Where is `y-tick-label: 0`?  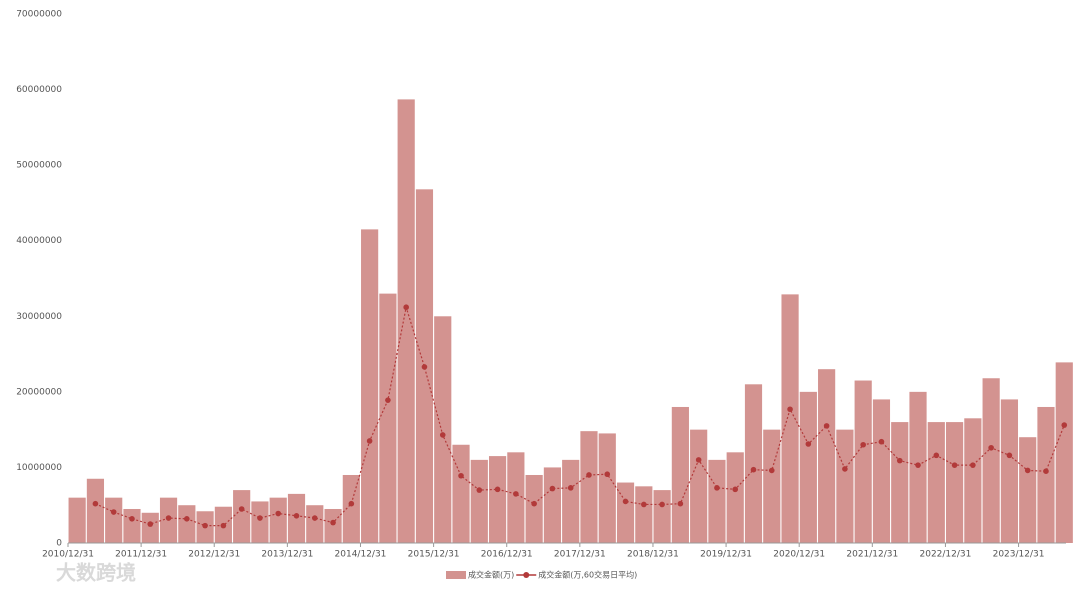
y-tick-label: 0 is located at coordinates (59, 544).